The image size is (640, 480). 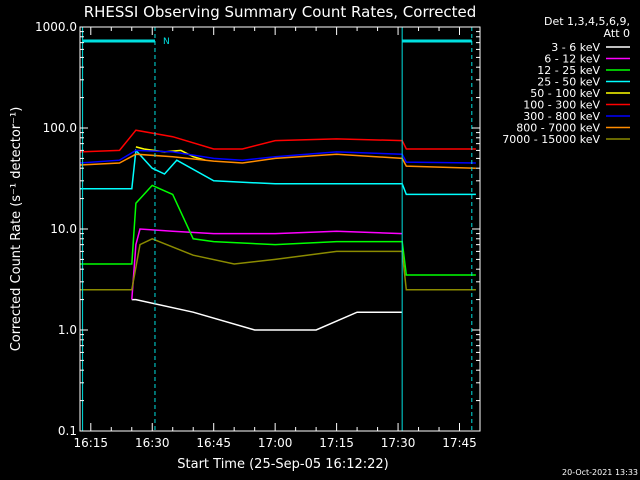 What do you see at coordinates (600, 472) in the screenshot?
I see `footer-timestamp: 20-Oct-2021 13:33` at bounding box center [600, 472].